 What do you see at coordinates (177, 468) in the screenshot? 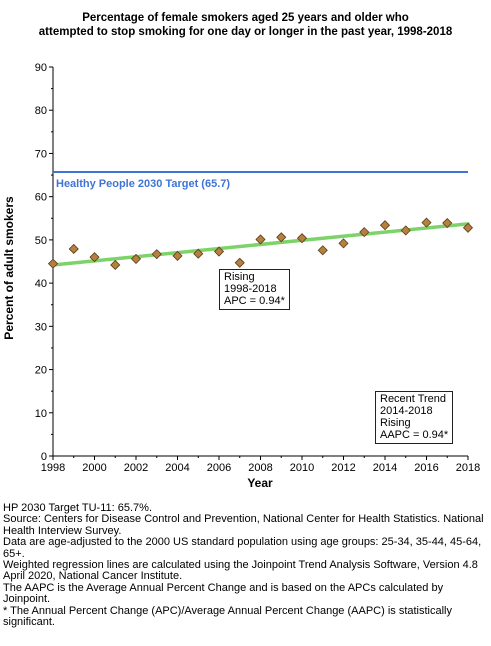
I see `x-tick-label: 2004` at bounding box center [177, 468].